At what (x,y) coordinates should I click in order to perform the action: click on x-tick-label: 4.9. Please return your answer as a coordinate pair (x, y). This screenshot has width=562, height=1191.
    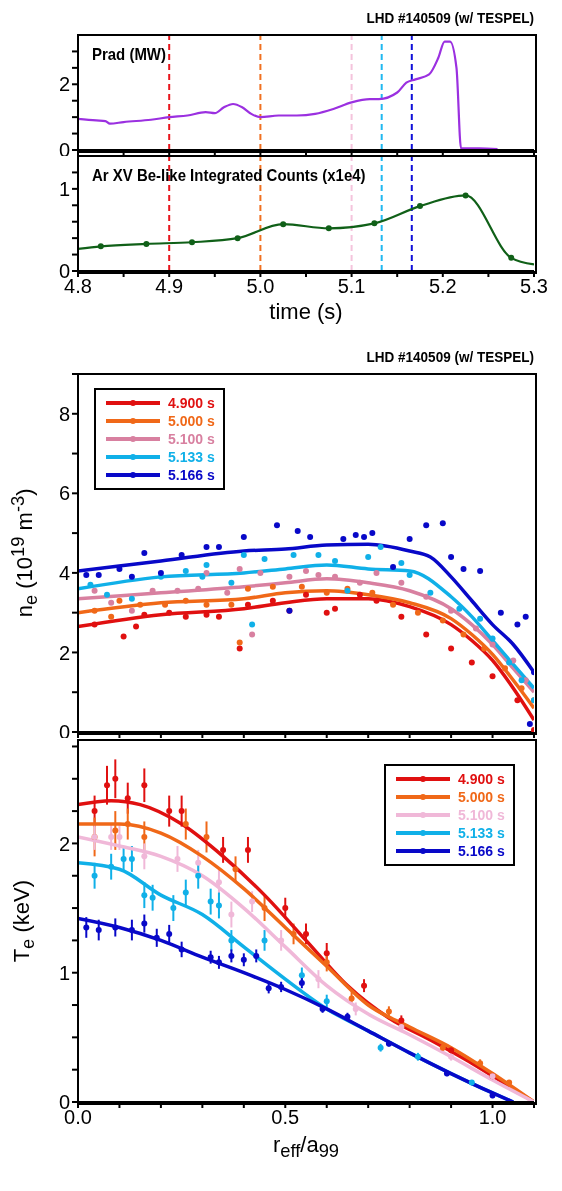
    Looking at the image, I should click on (169, 286).